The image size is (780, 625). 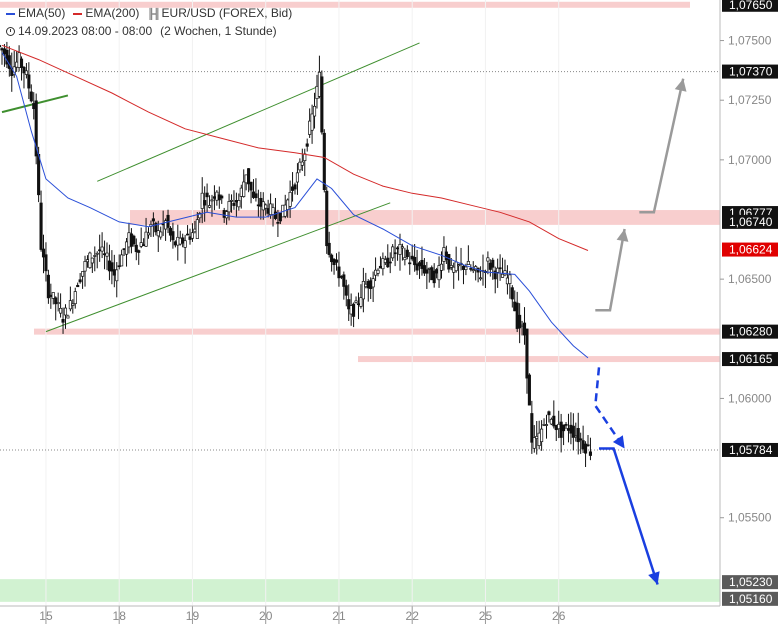 I want to click on zone-top, so click(x=345, y=4).